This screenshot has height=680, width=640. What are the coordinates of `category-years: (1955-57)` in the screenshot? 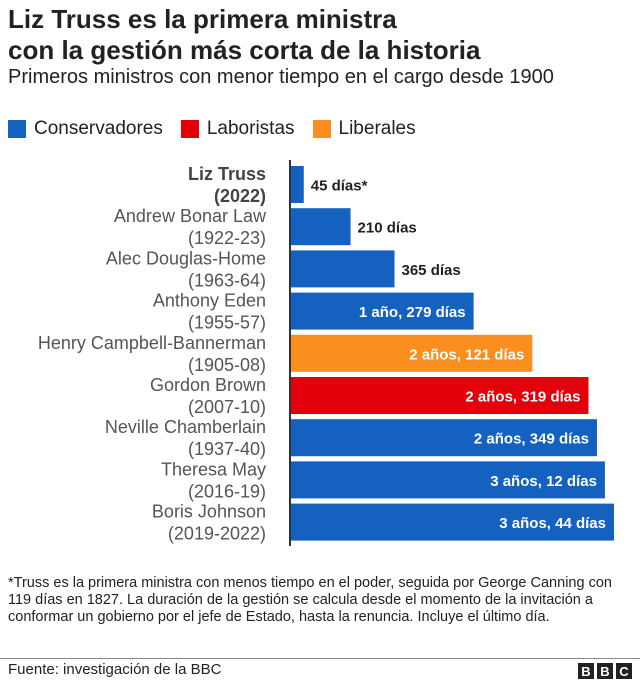 It's located at (227, 323).